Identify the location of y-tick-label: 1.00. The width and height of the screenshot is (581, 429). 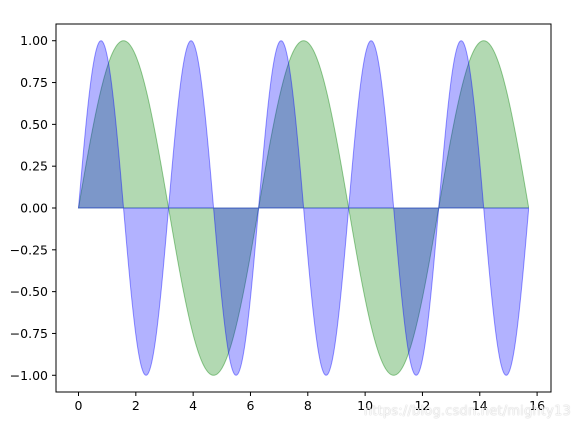
(34, 40).